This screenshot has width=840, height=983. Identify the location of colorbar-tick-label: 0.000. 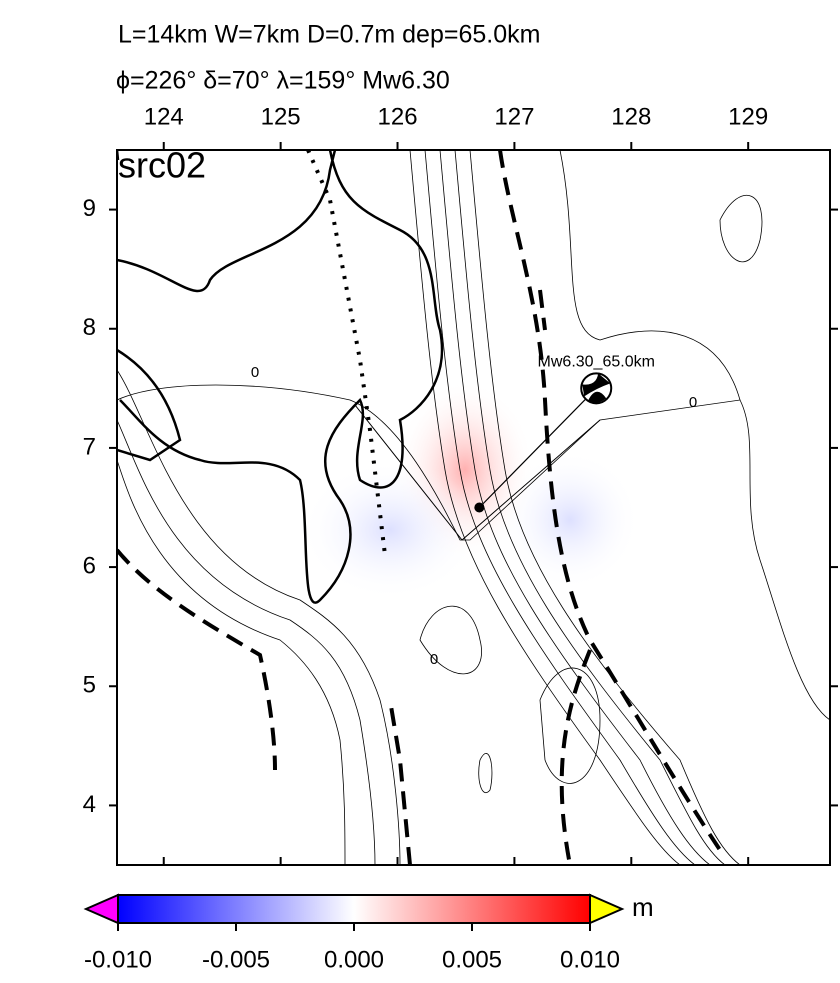
(354, 959).